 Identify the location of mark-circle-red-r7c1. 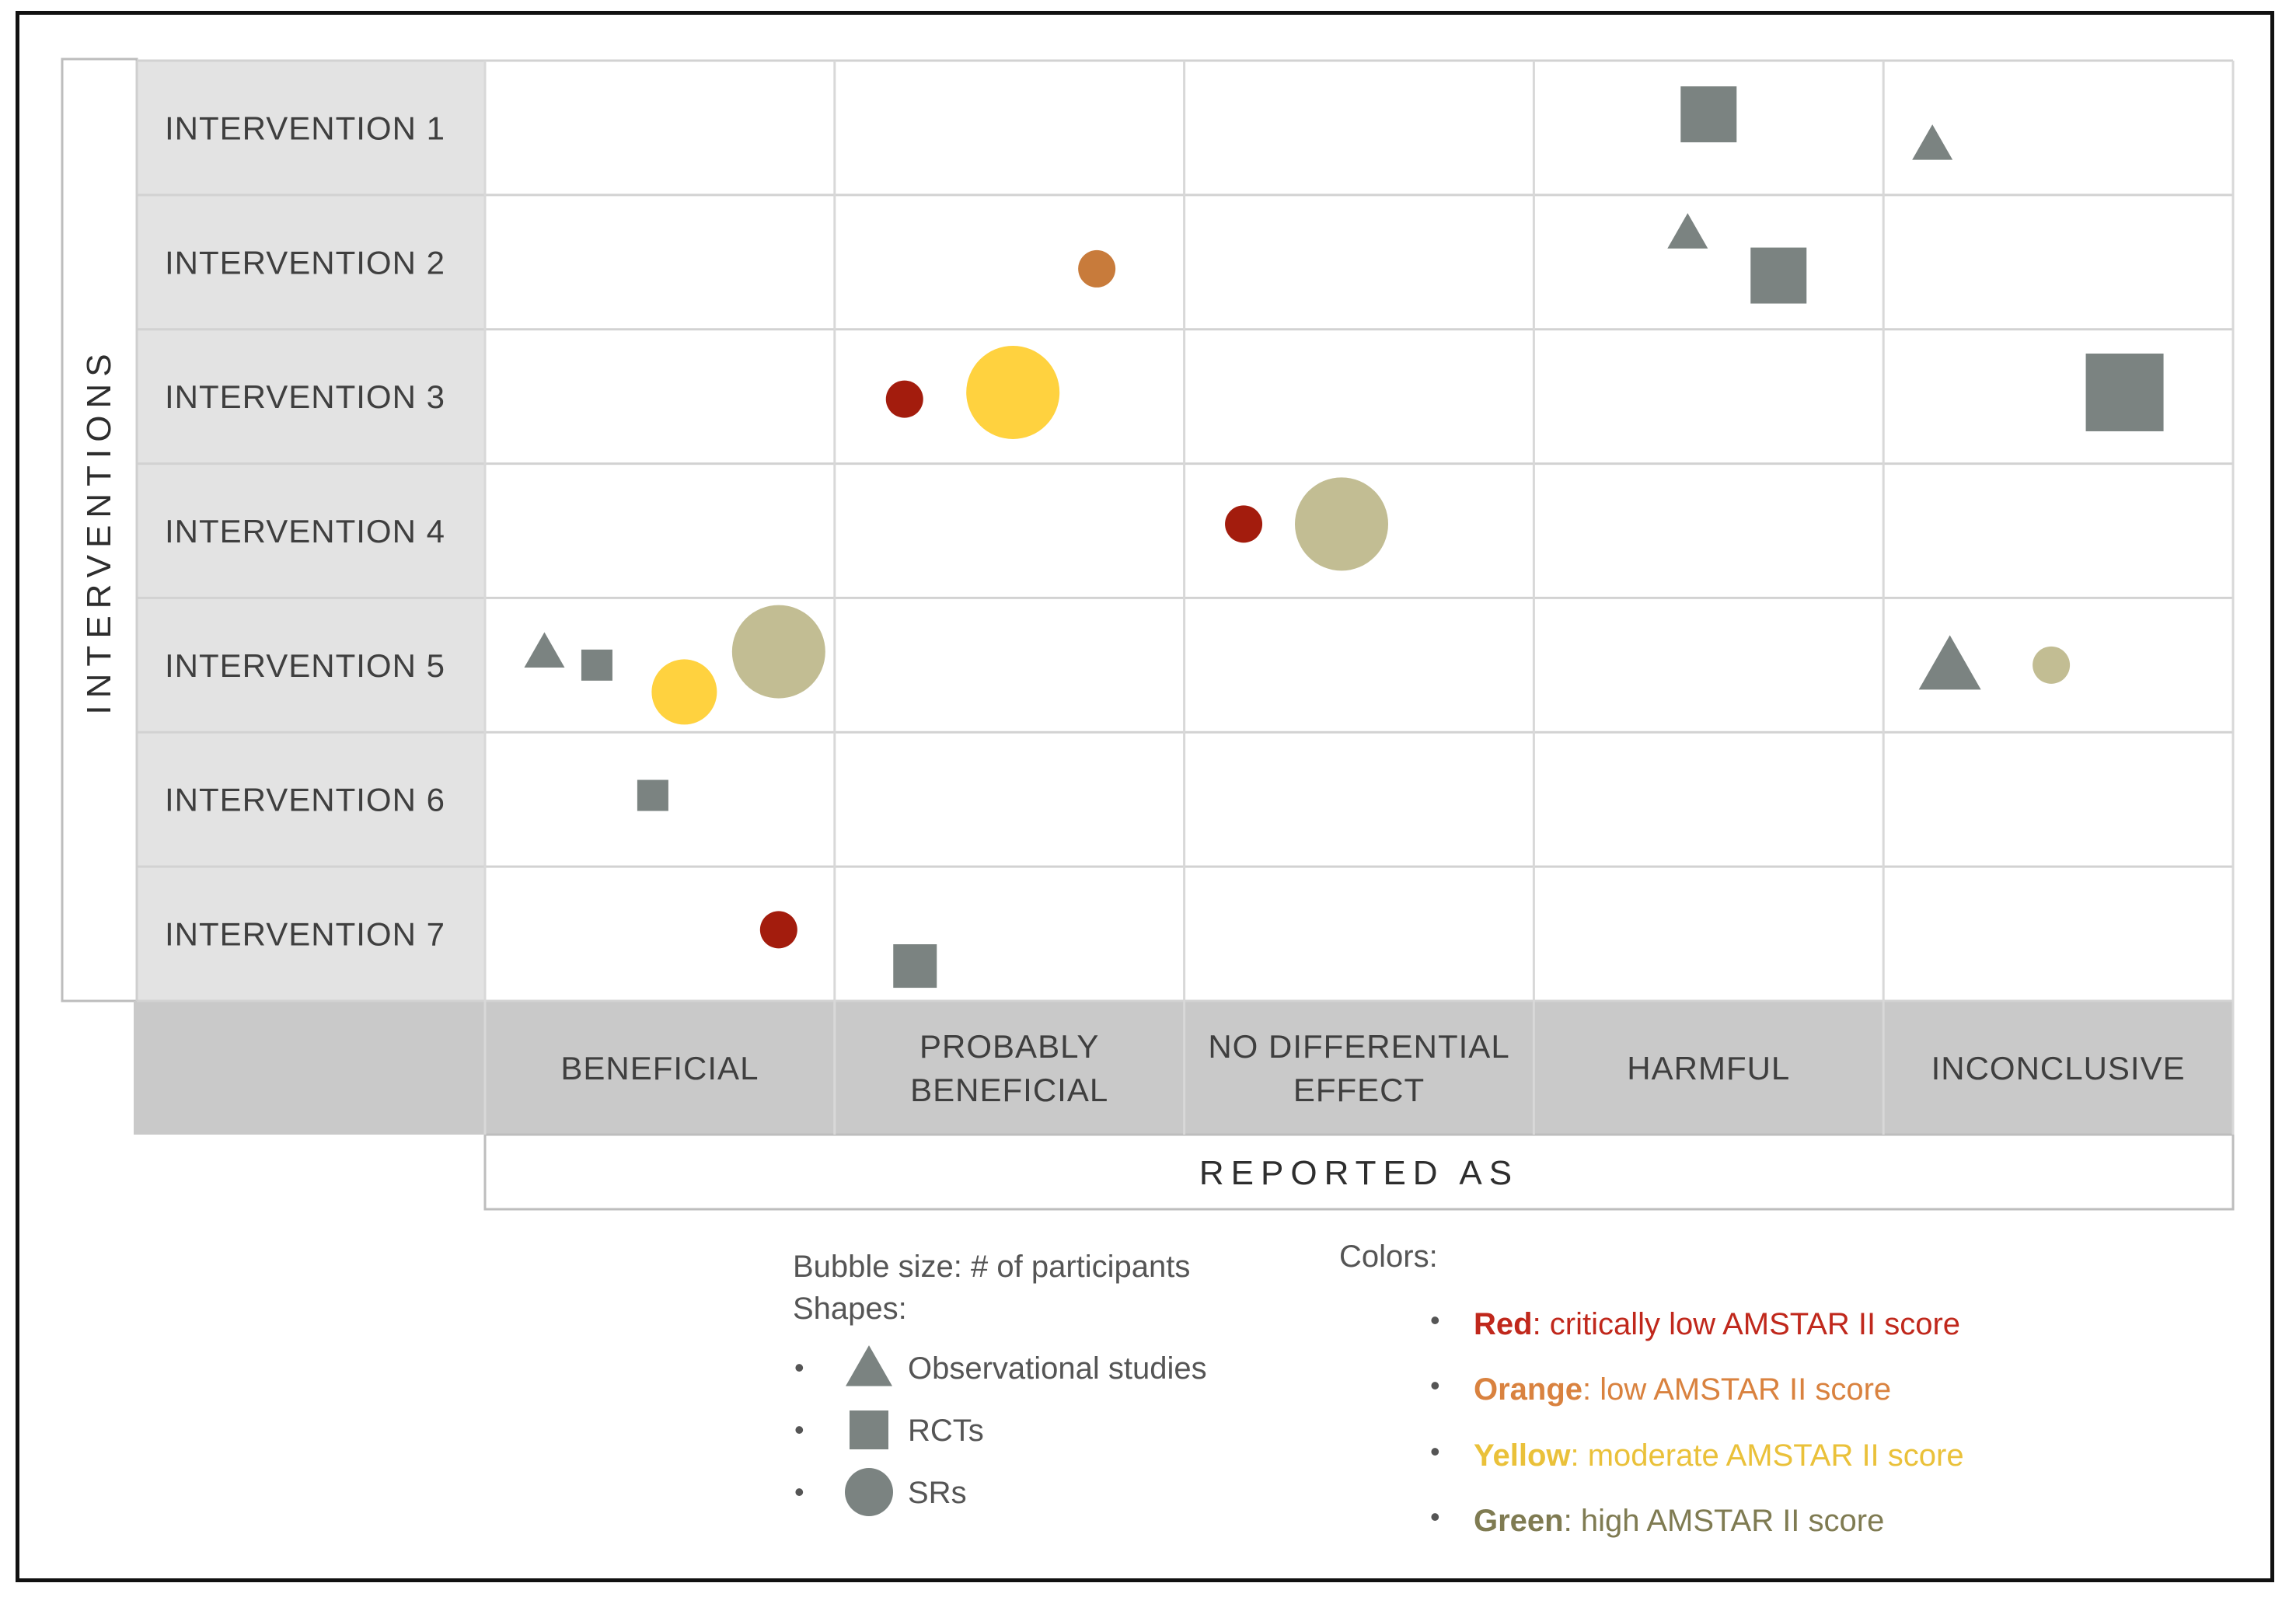
(778, 930).